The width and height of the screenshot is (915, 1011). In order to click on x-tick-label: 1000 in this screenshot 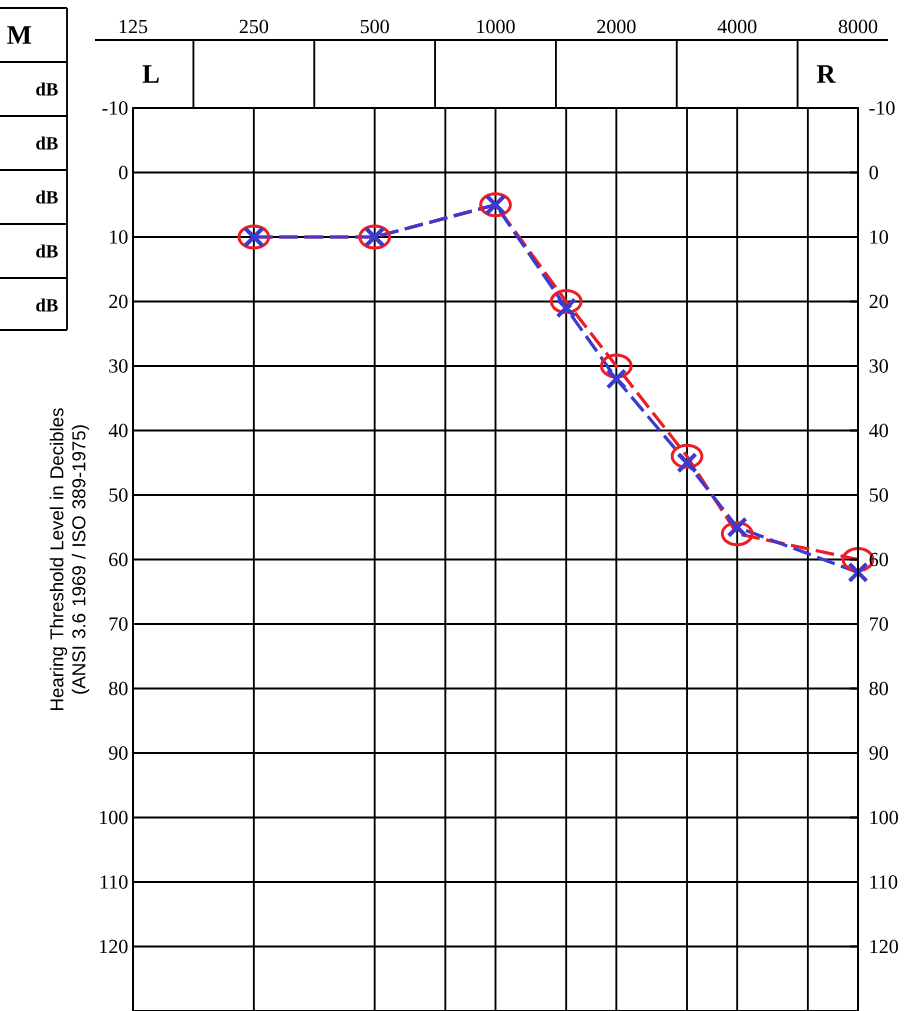, I will do `click(496, 26)`.